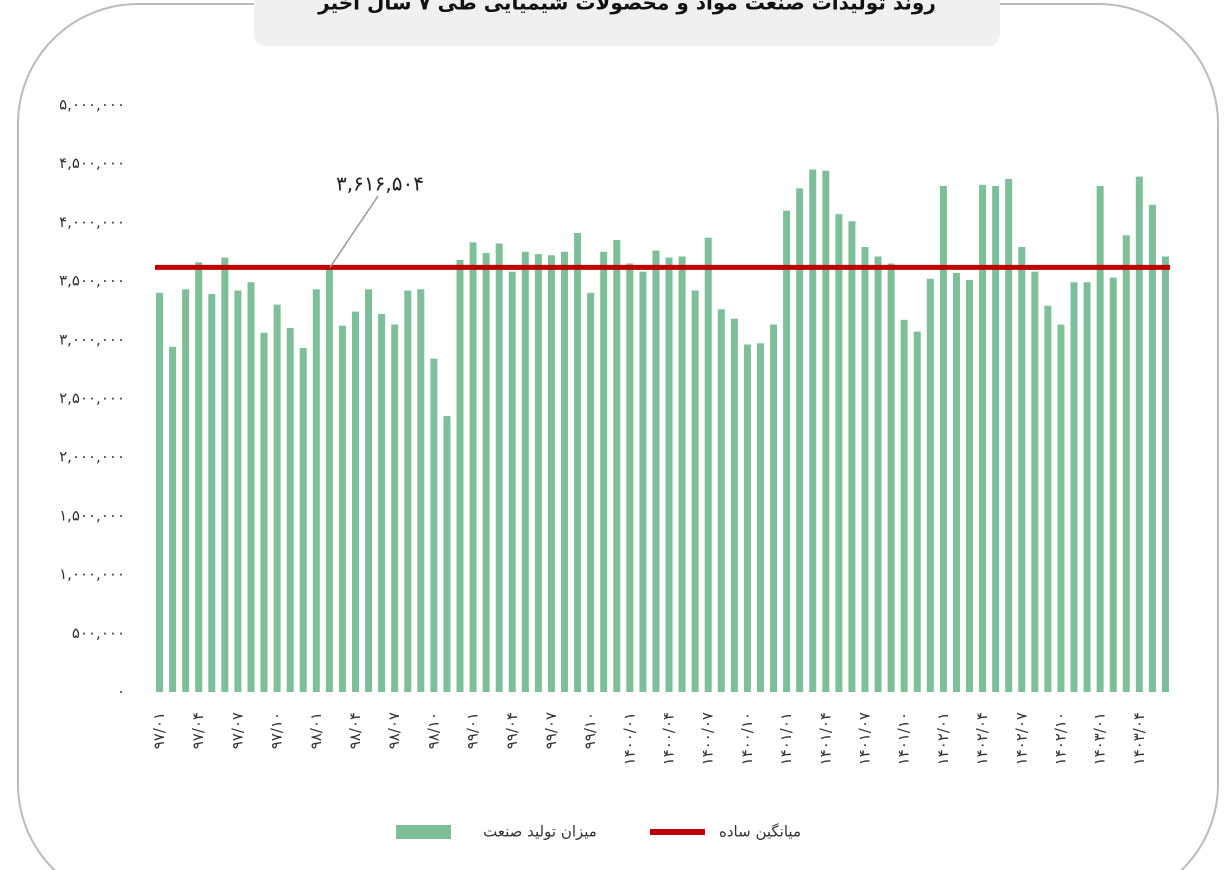 The width and height of the screenshot is (1228, 870). I want to click on x-tick-label: ۱۴۰۱/۰۱, so click(786, 738).